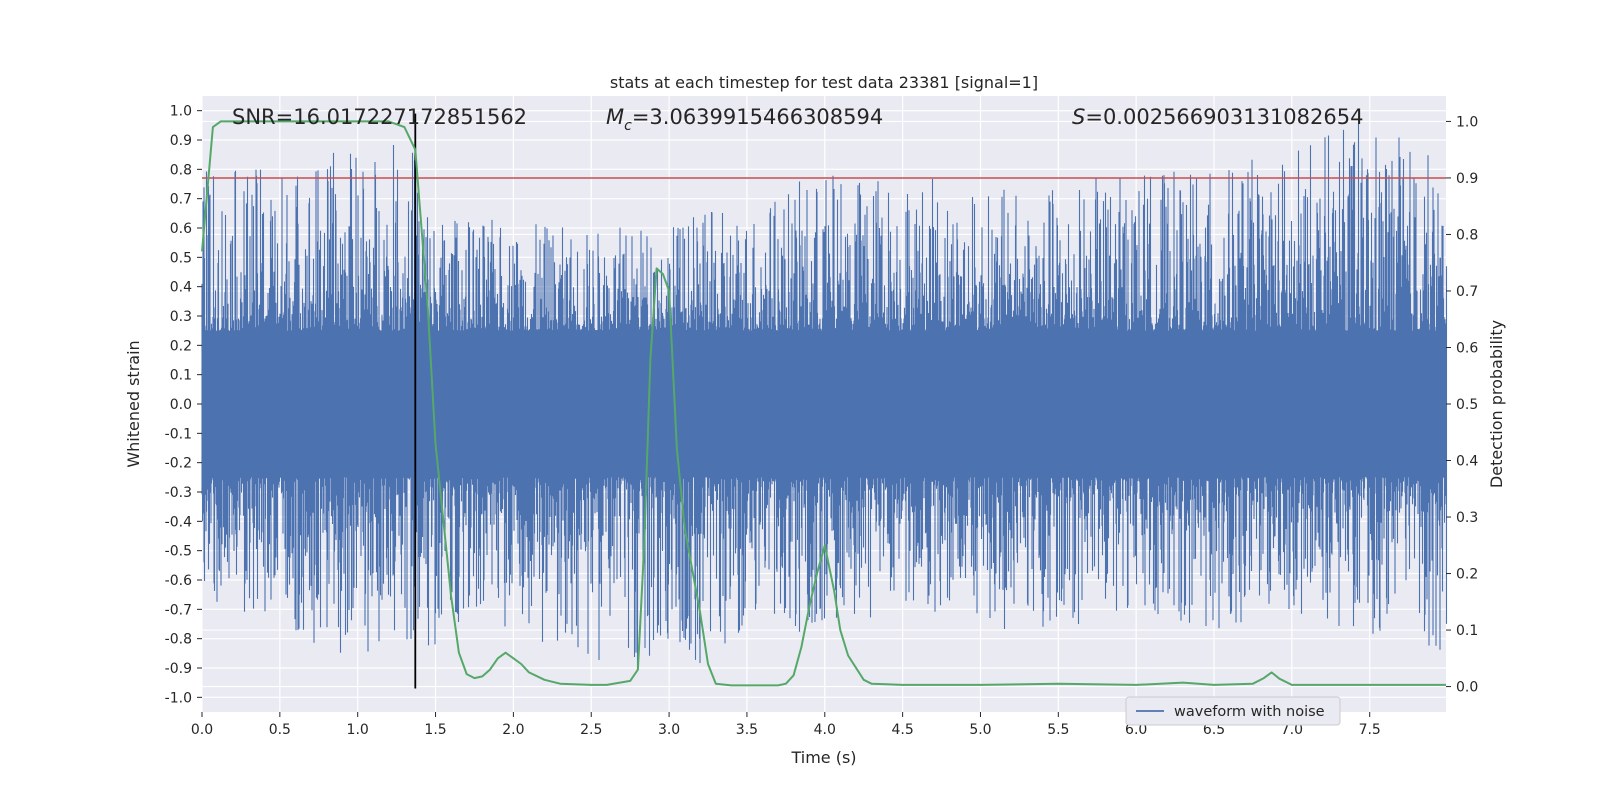 This screenshot has width=1600, height=800. Describe the element at coordinates (1249, 712) in the screenshot. I see `legend-label: waveform with noise` at that location.